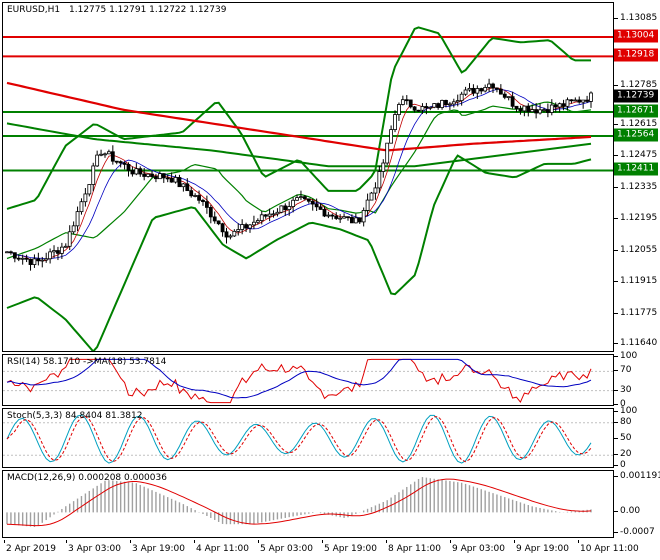  I want to click on macd-pane: MACD(12,26,9) 0.000208 0.000036, so click(308, 504).